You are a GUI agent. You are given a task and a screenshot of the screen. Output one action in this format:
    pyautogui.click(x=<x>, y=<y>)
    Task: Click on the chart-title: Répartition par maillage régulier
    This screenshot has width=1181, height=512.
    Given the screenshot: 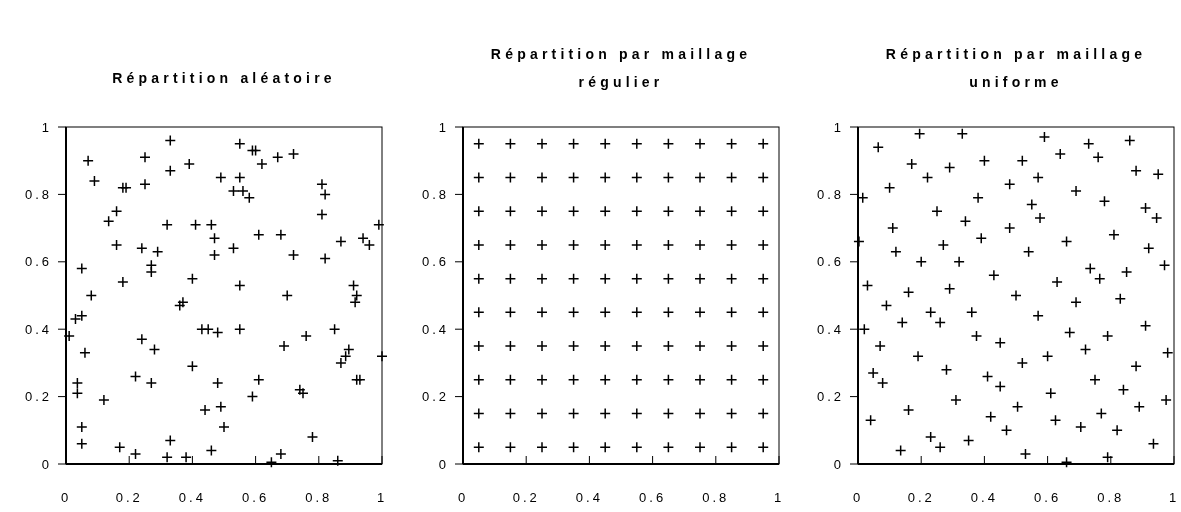 What is the action you would take?
    pyautogui.click(x=621, y=68)
    